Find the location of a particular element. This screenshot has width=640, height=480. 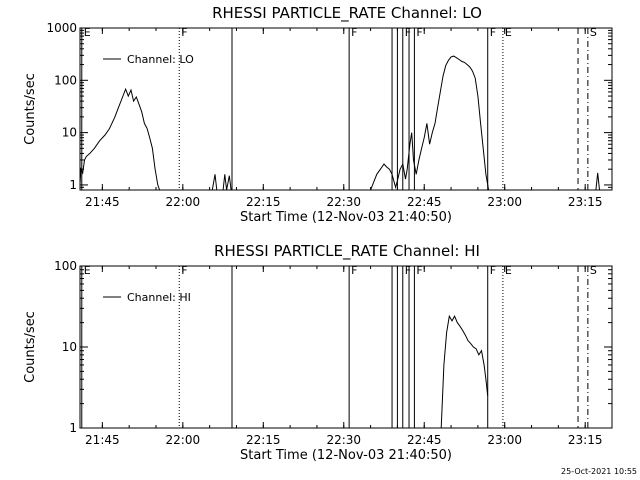

chart-title: RHESSI PARTICLE_RATE Channel: LO is located at coordinates (347, 13).